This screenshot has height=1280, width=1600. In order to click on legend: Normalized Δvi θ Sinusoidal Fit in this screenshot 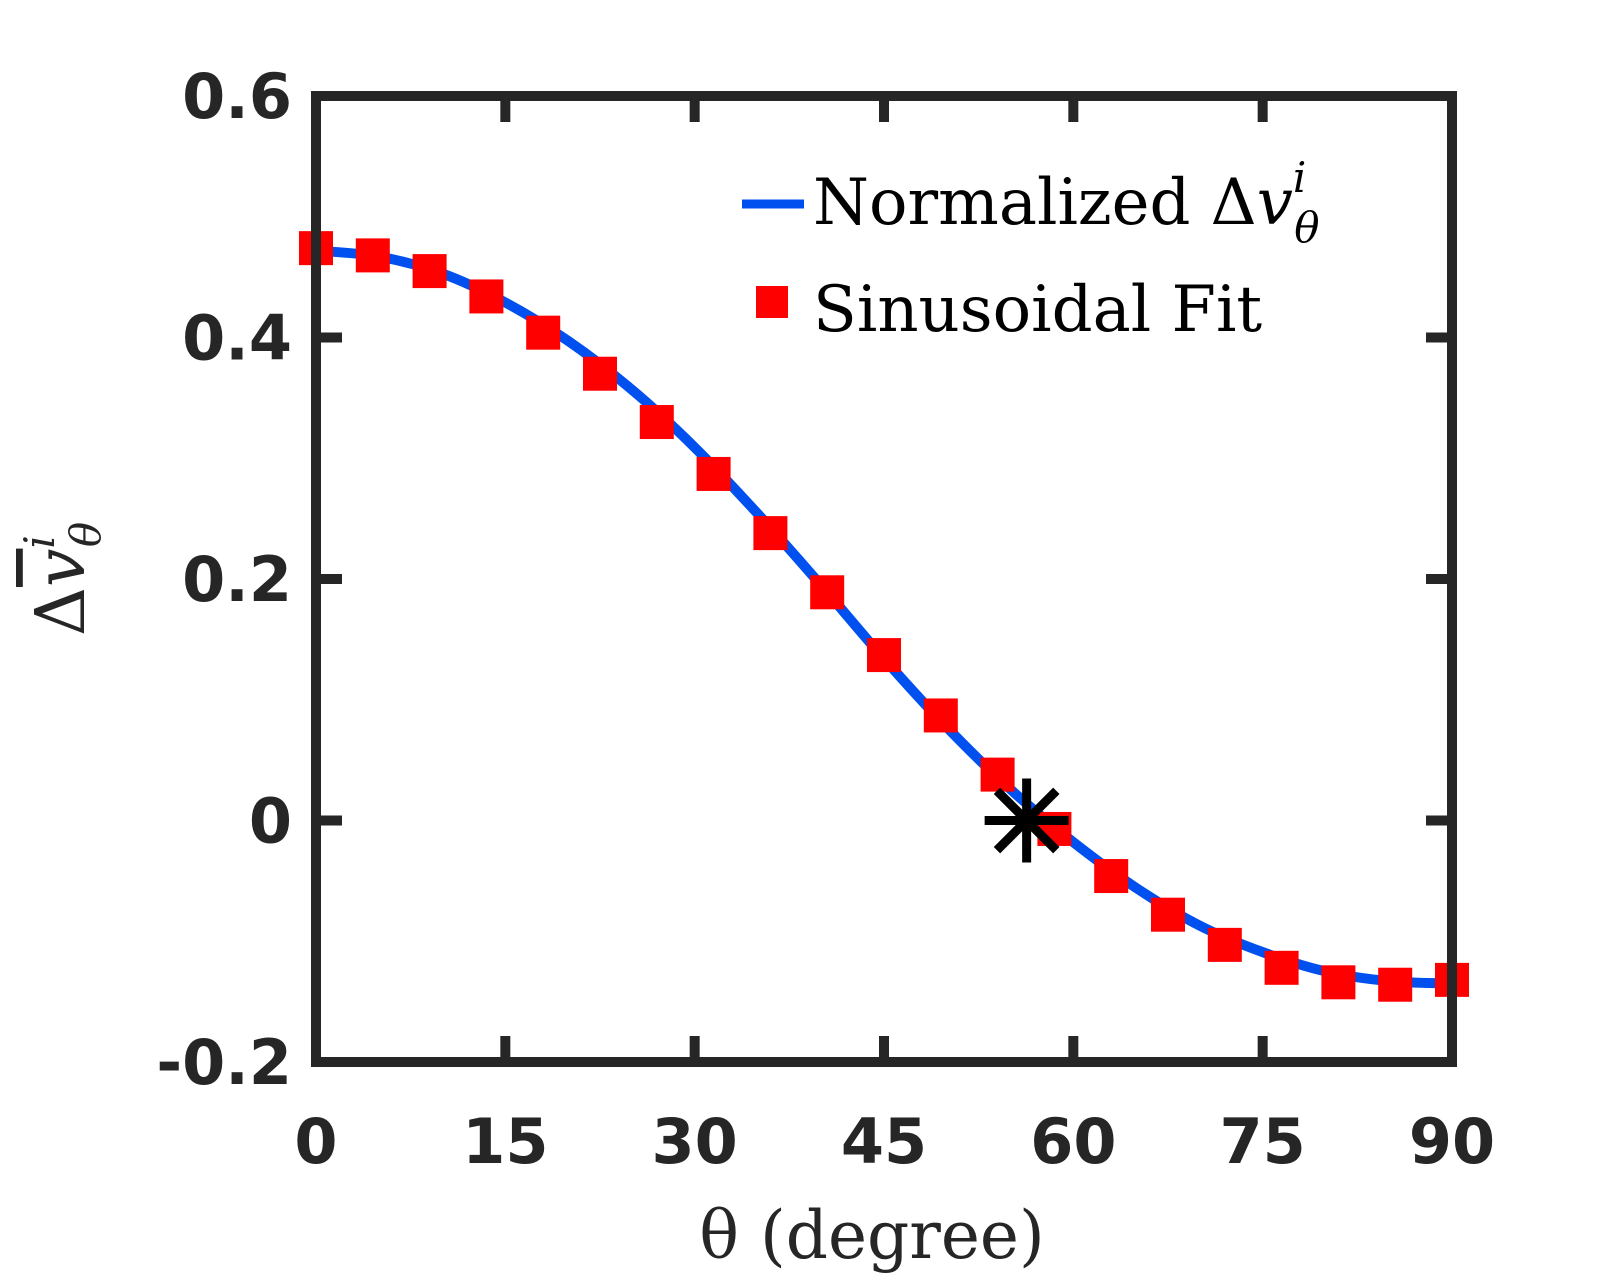, I will do `click(1031, 250)`.